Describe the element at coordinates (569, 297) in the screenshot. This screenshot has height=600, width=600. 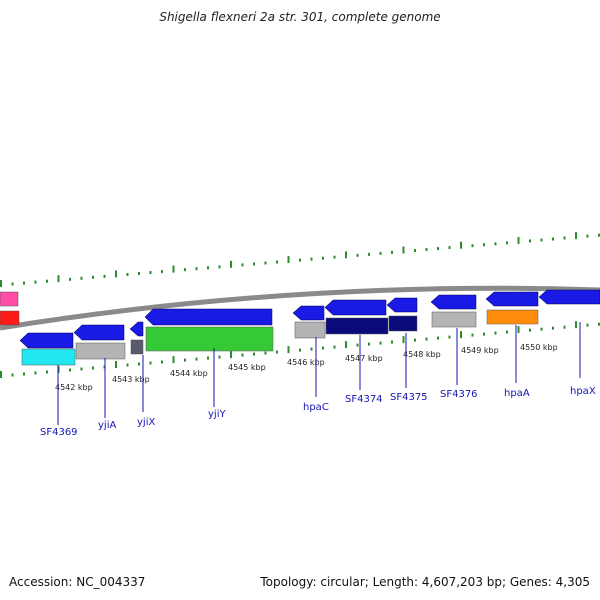
I see `cds-arrow-hpax` at that location.